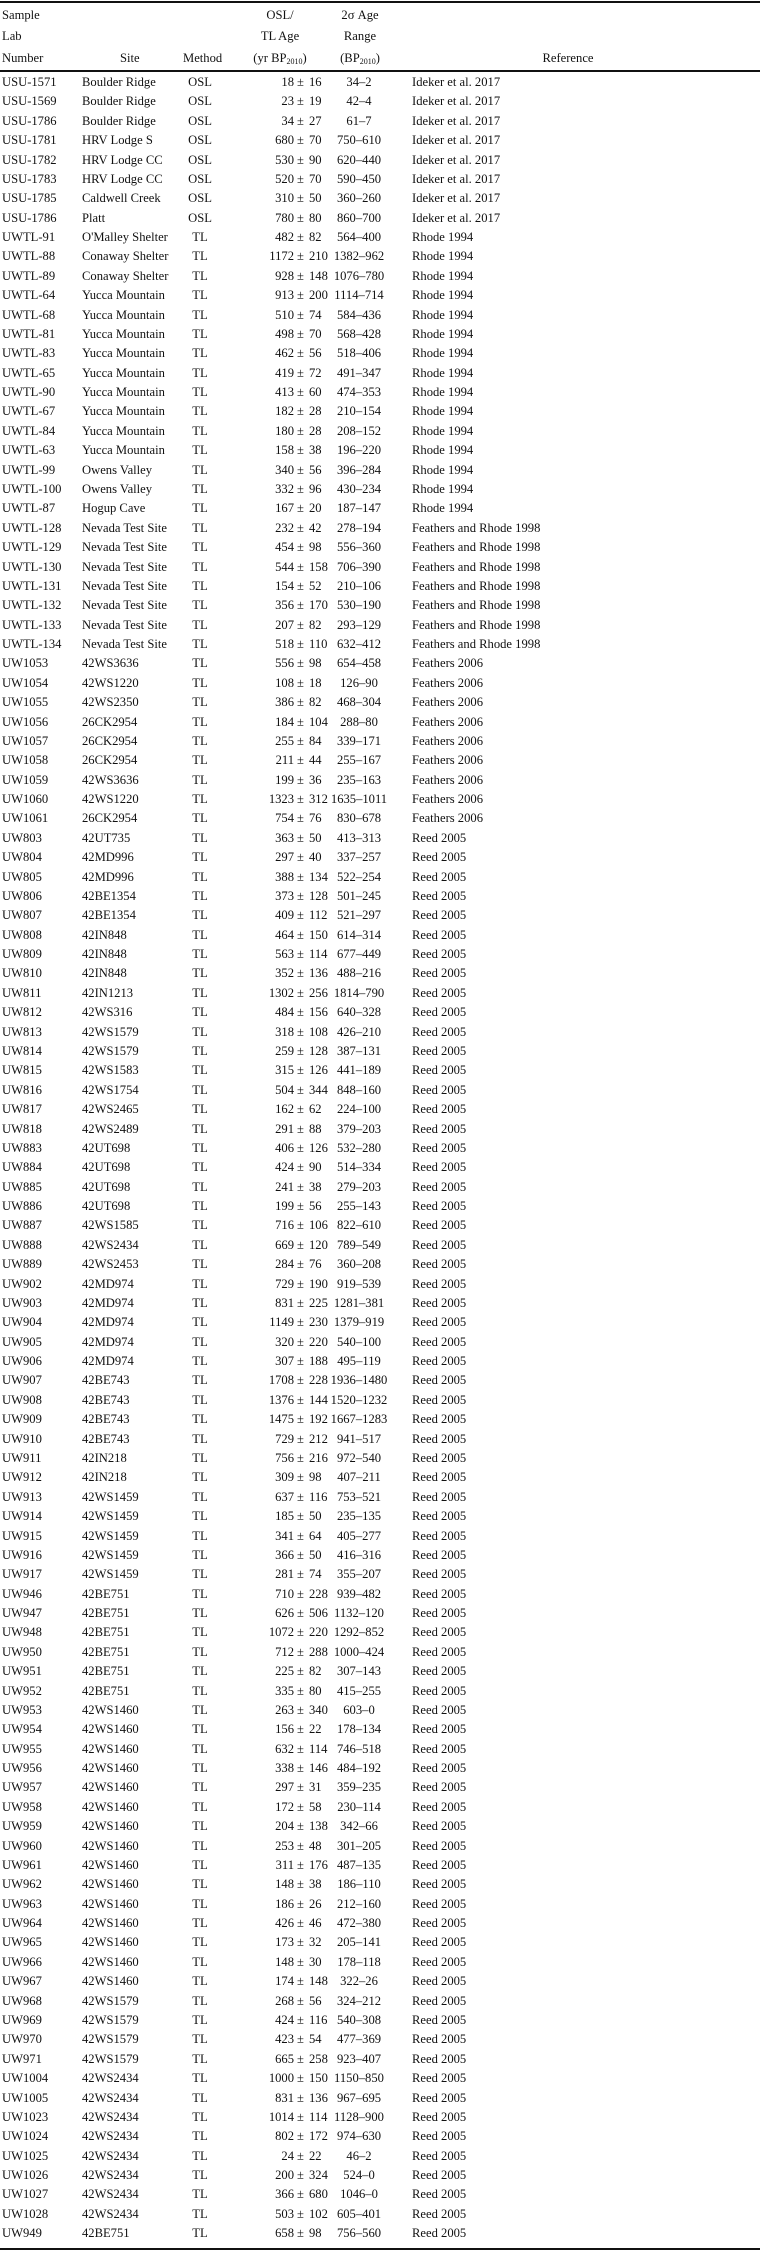 The image size is (760, 2254). Describe the element at coordinates (377, 58) in the screenshot. I see `header-range-close: )` at that location.